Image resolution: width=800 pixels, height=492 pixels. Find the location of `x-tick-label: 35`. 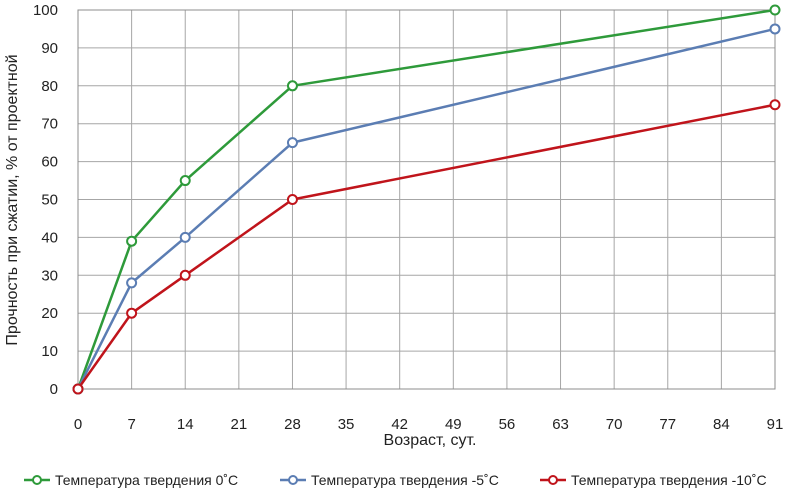

x-tick-label: 35 is located at coordinates (346, 424).